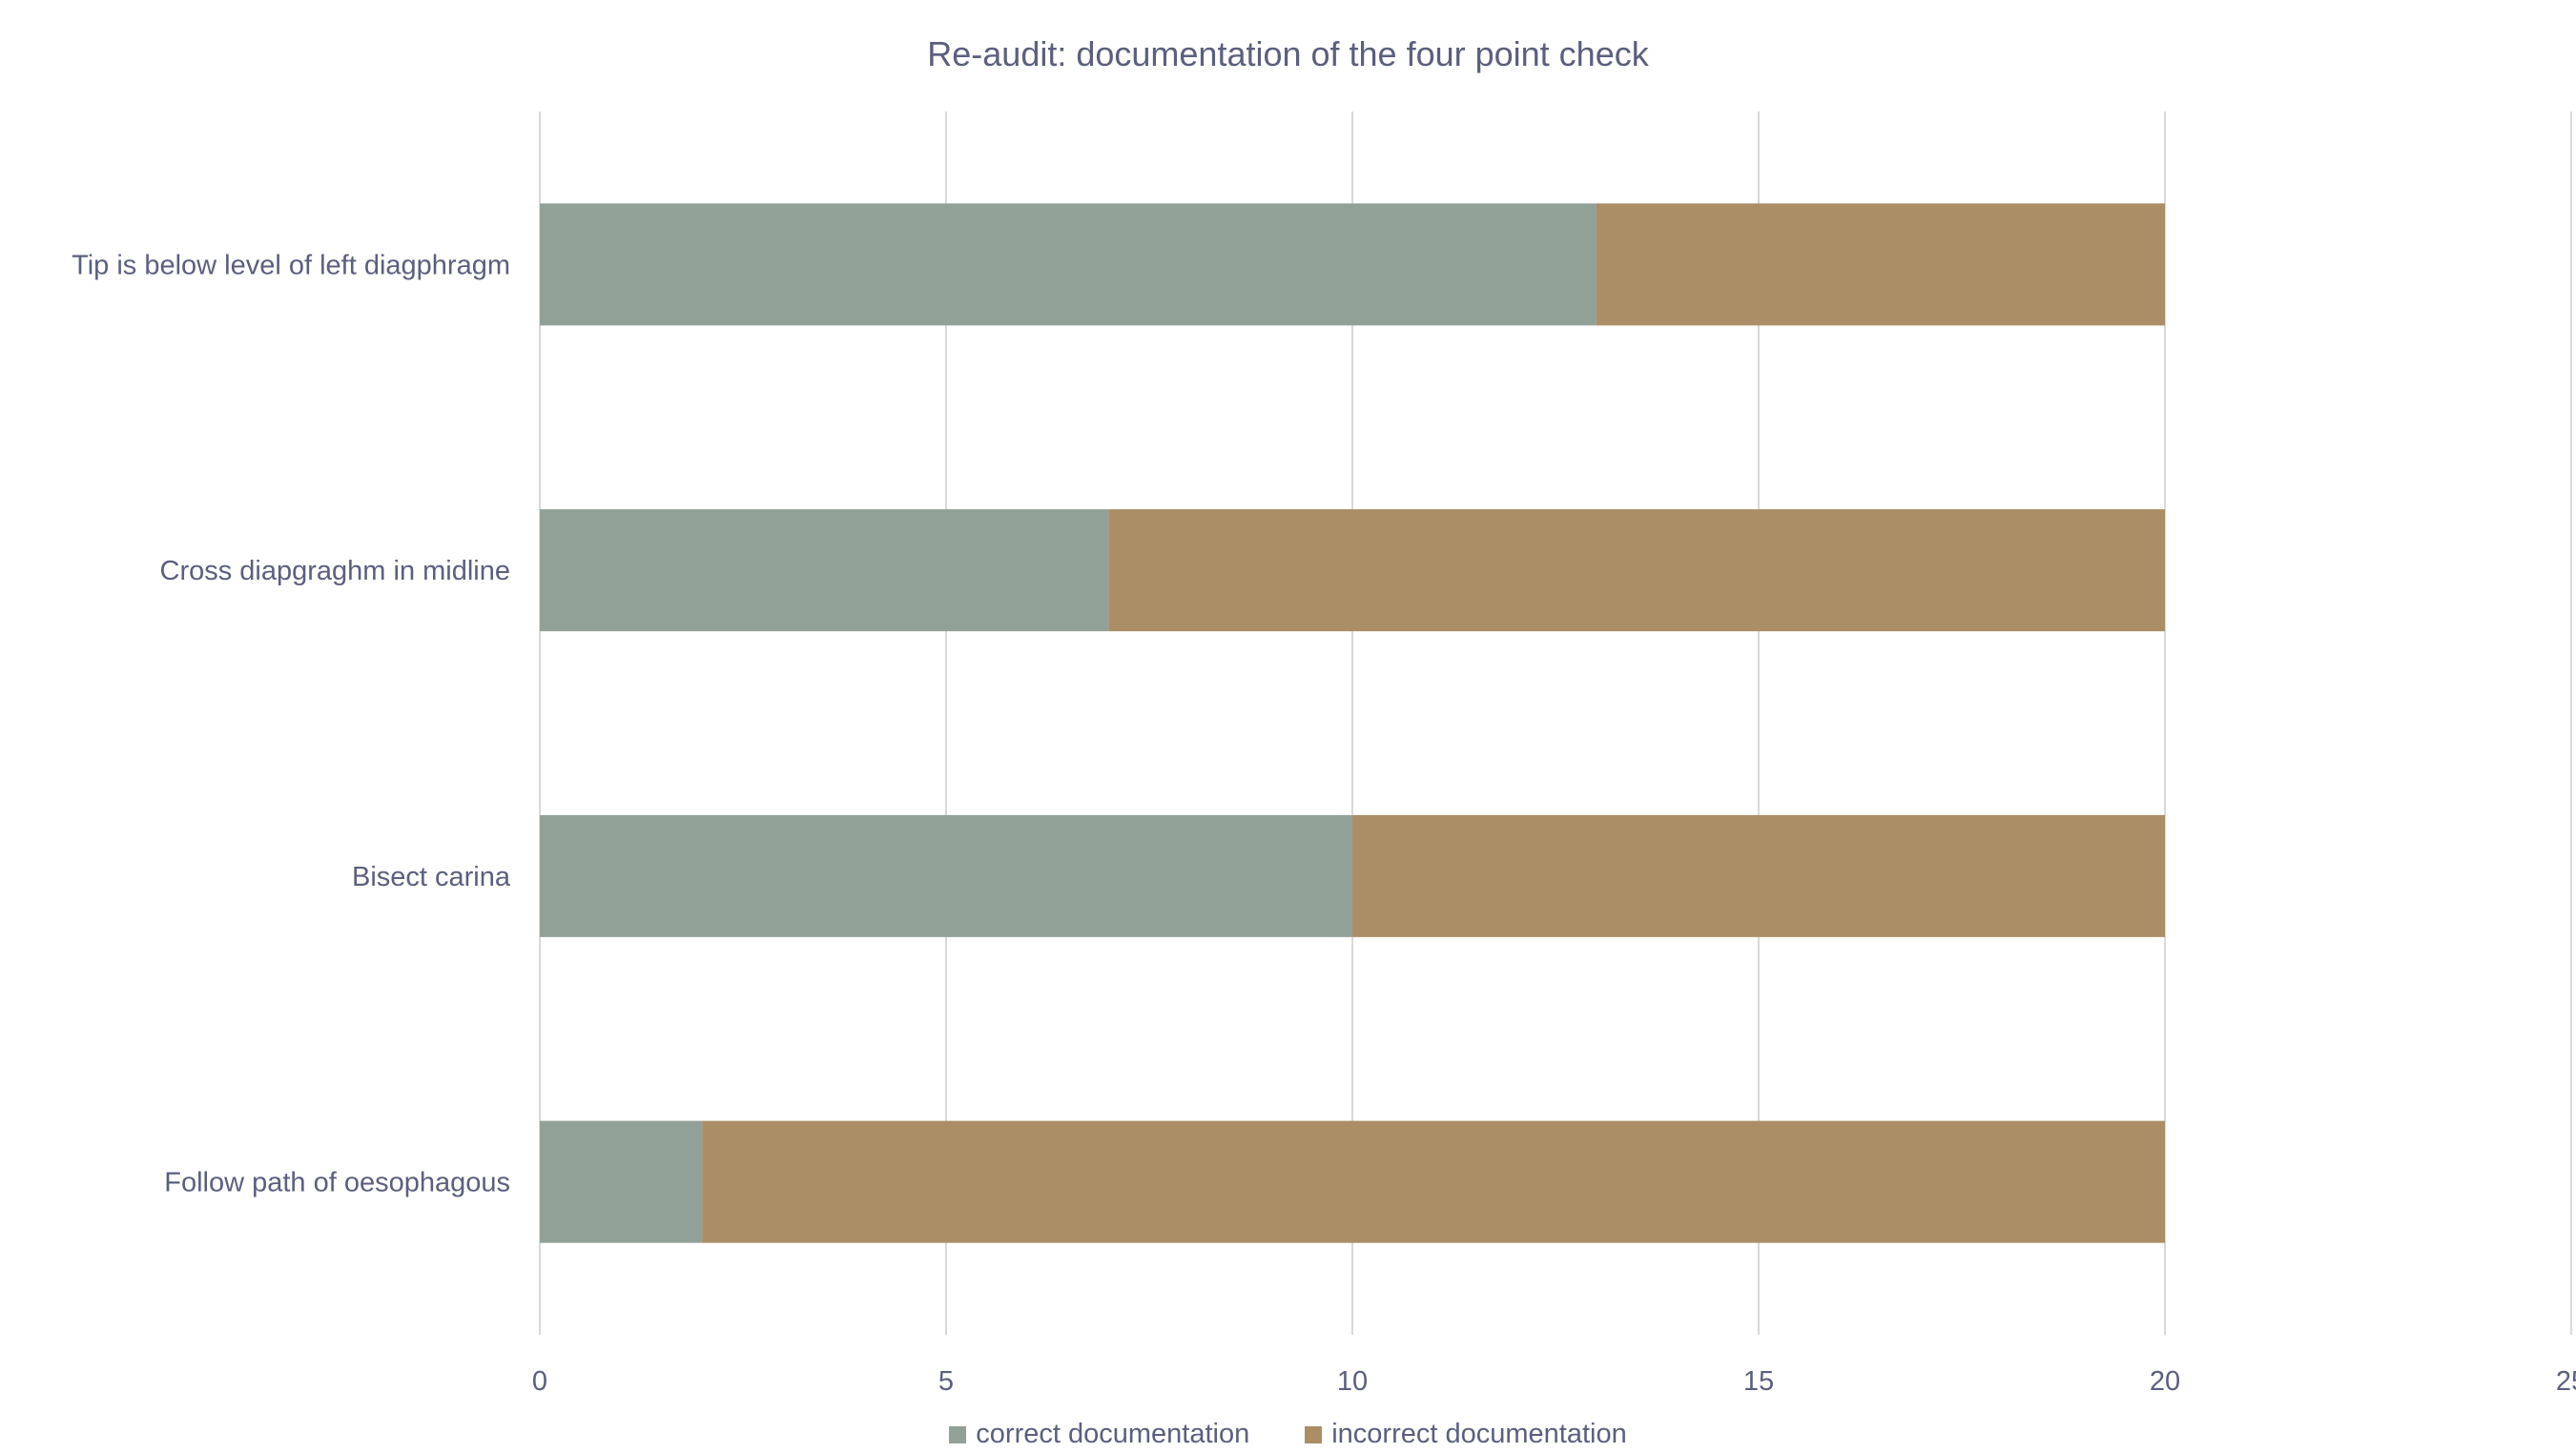 The image size is (2576, 1453). Describe the element at coordinates (1479, 1434) in the screenshot. I see `legend-label-incorrect: incorrect documentation` at that location.